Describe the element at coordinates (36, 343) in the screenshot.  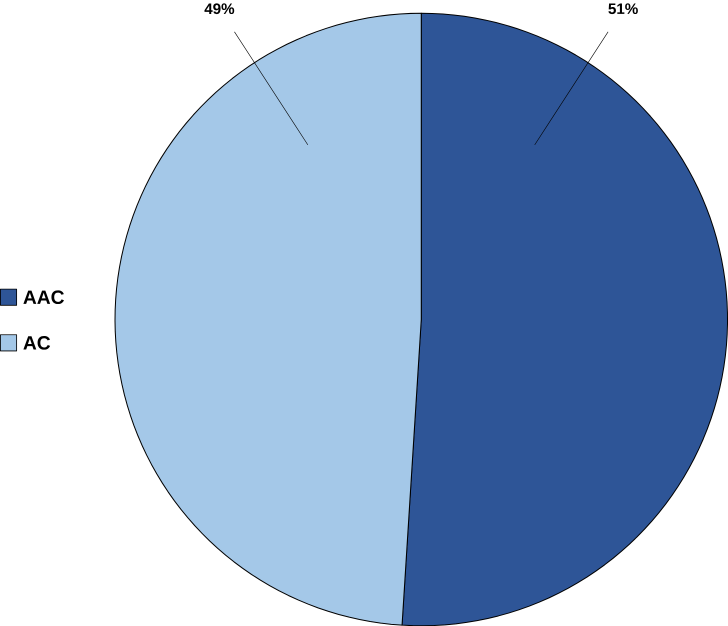
I see `legend-label: AC` at that location.